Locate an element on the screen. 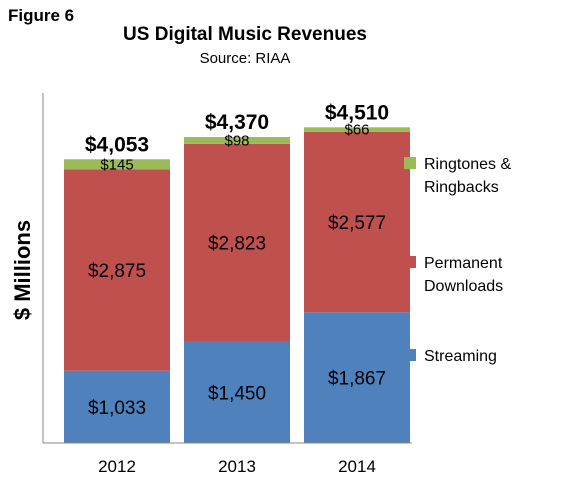 The image size is (580, 500). chart-title: US Digital Music Revenues is located at coordinates (245, 34).